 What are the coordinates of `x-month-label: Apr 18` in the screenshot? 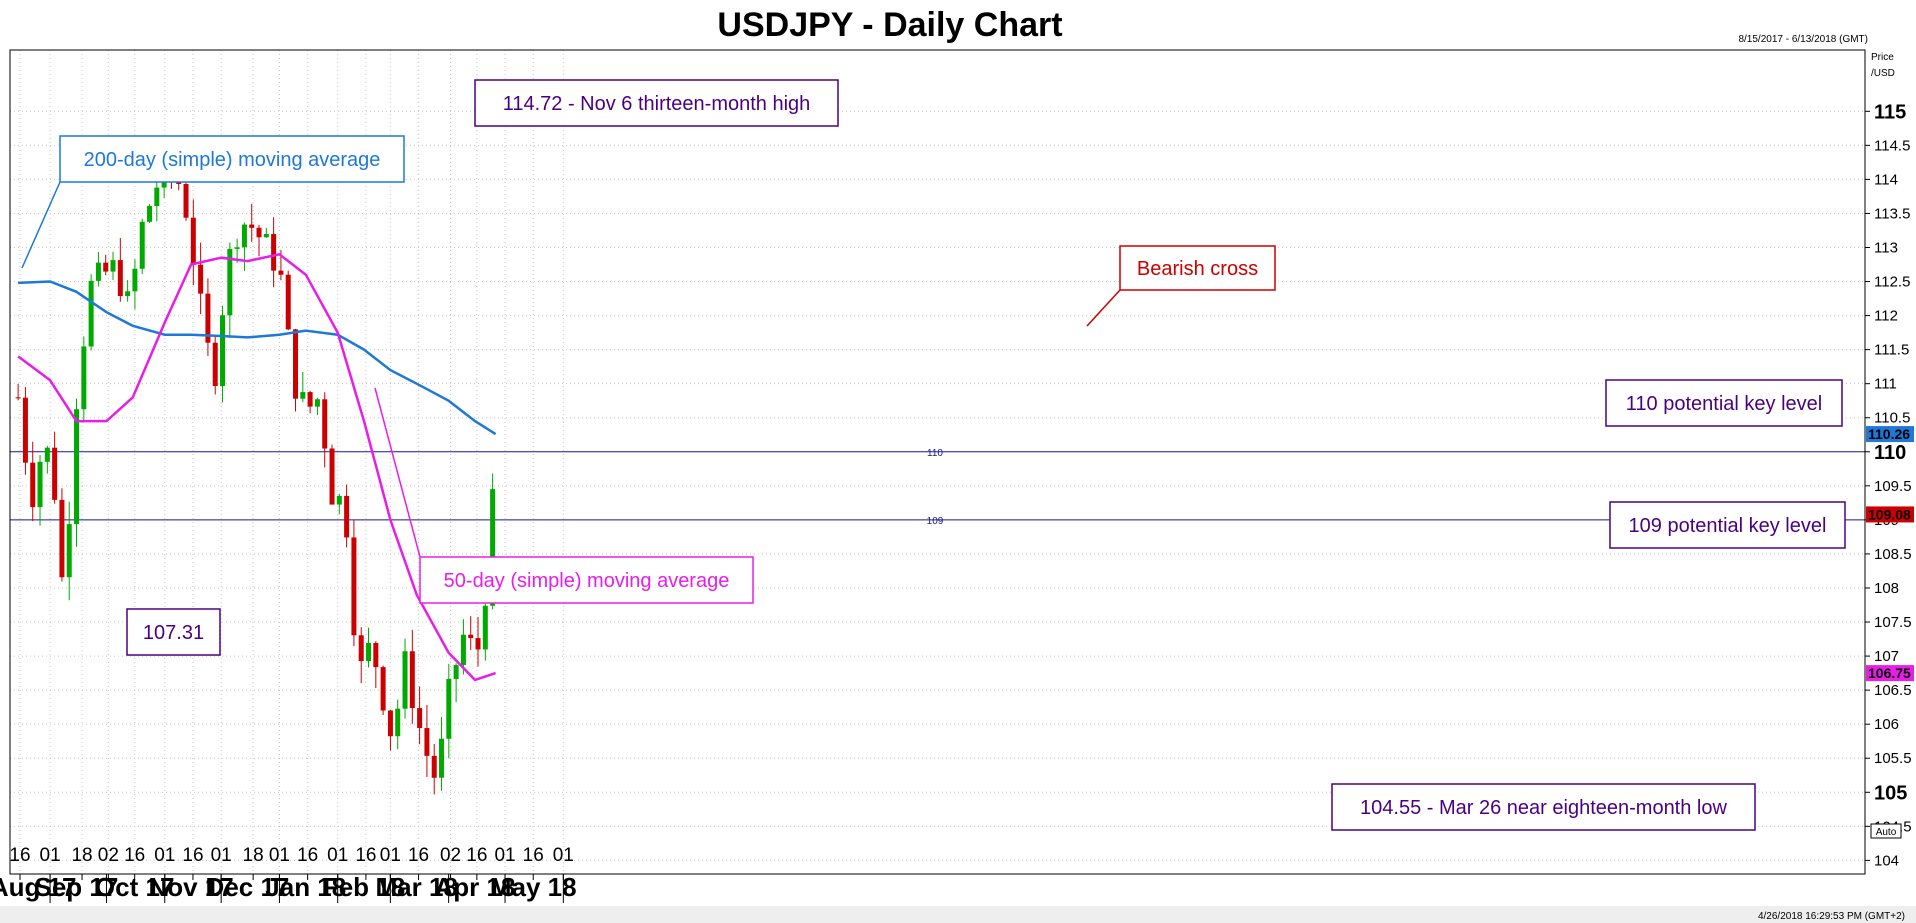 It's located at (474, 887).